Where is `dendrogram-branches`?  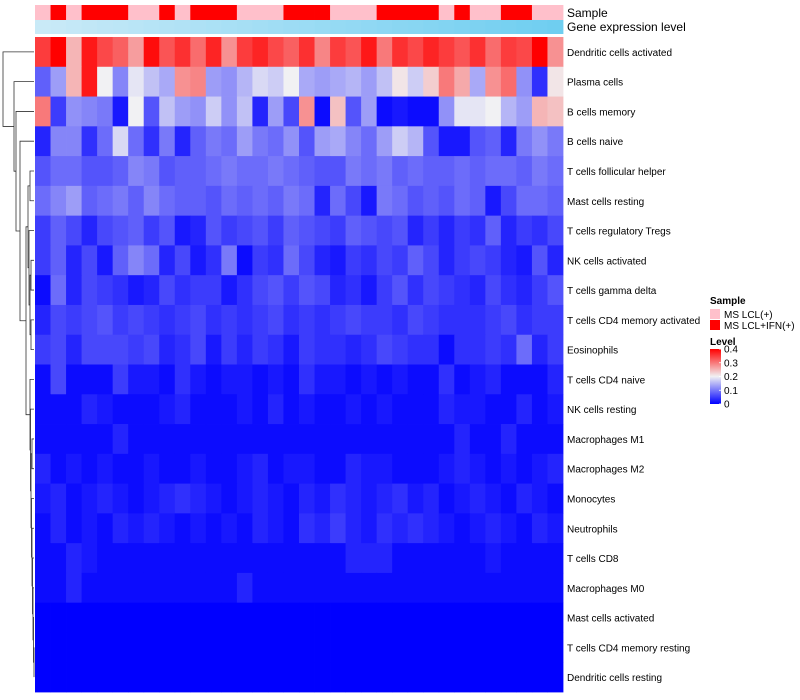 dendrogram-branches is located at coordinates (18, 364).